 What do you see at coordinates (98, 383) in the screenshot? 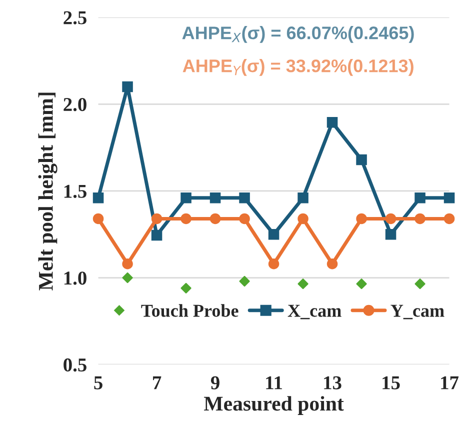
I see `x-tick-label: 5` at bounding box center [98, 383].